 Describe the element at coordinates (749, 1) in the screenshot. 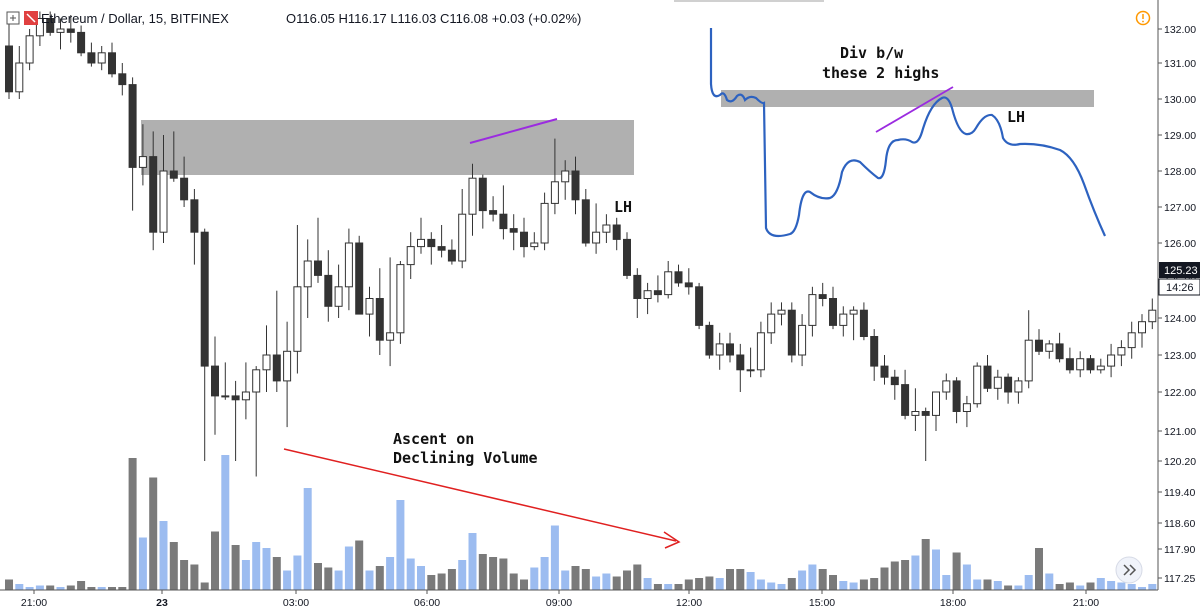

I see `toolbar-edge` at that location.